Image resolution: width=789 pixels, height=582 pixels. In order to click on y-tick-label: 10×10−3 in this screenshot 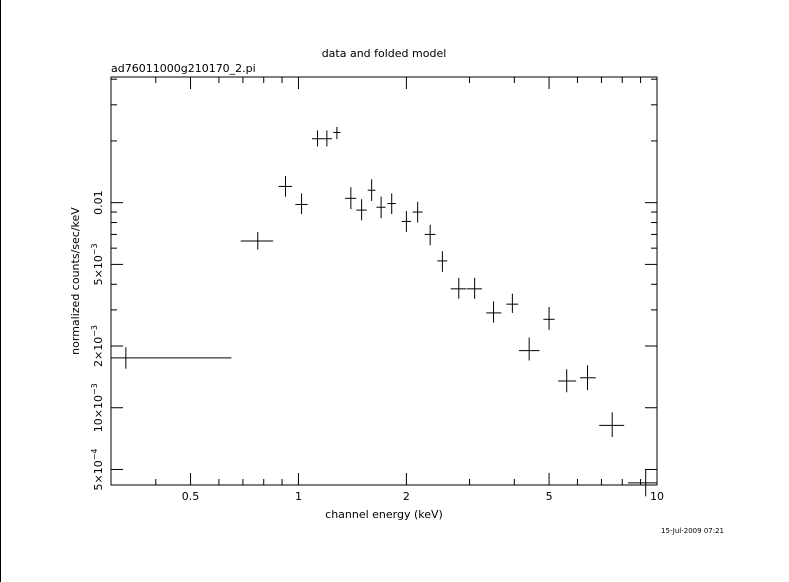, I will do `click(97, 407)`.